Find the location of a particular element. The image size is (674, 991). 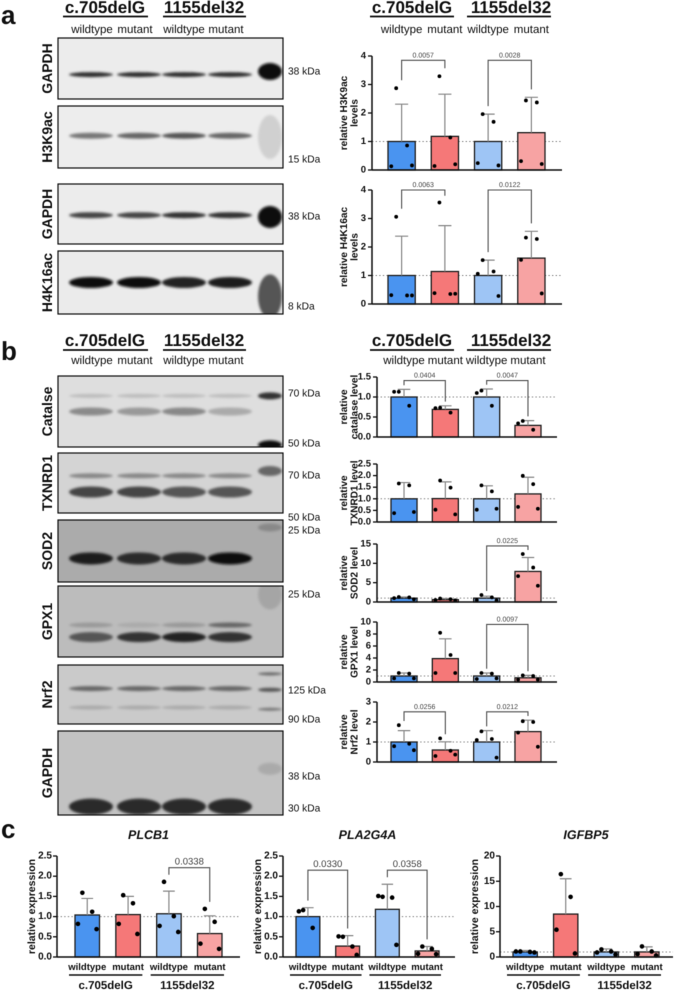

y-axis-title: relative H4K16ac levels is located at coordinates (349, 247).